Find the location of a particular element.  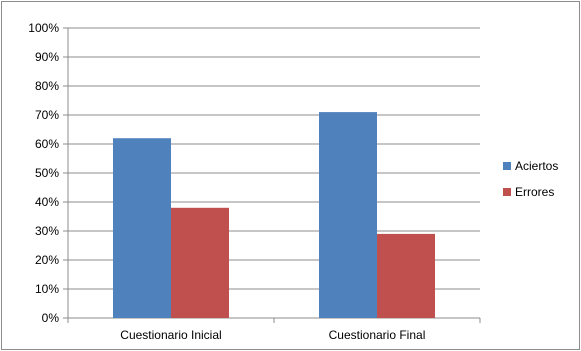

legend-swatch-errores is located at coordinates (507, 192).